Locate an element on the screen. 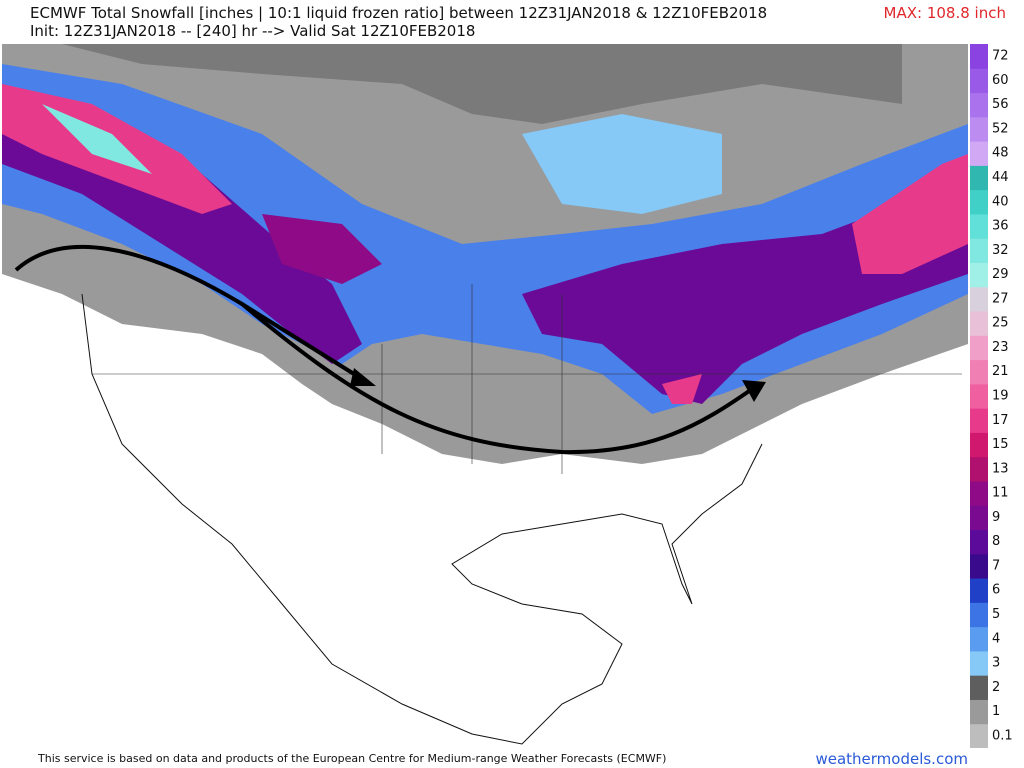 The width and height of the screenshot is (1024, 768). level-label: 72 is located at coordinates (1000, 56).